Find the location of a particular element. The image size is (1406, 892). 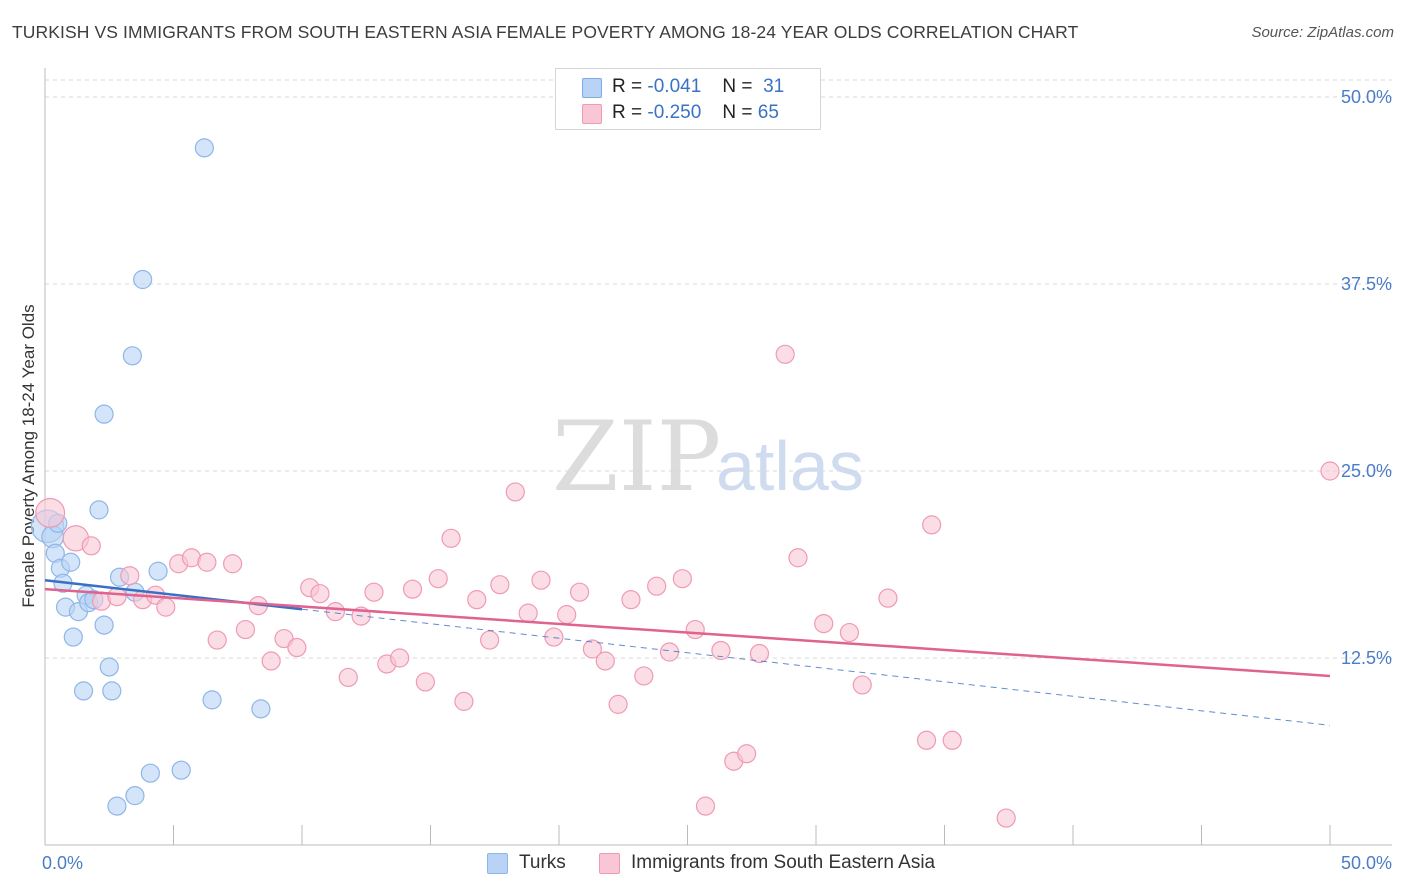

x-tick-label: 0.0% is located at coordinates (62, 863).